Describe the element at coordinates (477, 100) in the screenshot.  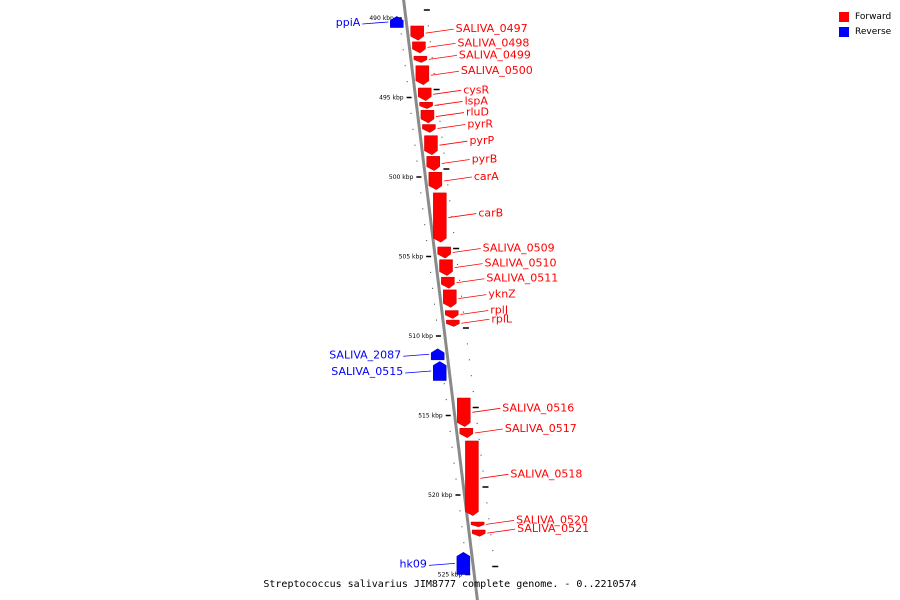
I see `gene-label-lspA: lspA` at that location.